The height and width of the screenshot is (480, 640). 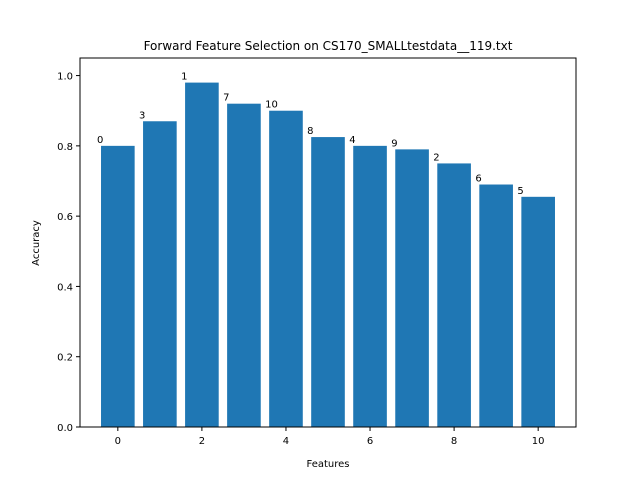 What do you see at coordinates (394, 143) in the screenshot?
I see `bar-label: 9` at bounding box center [394, 143].